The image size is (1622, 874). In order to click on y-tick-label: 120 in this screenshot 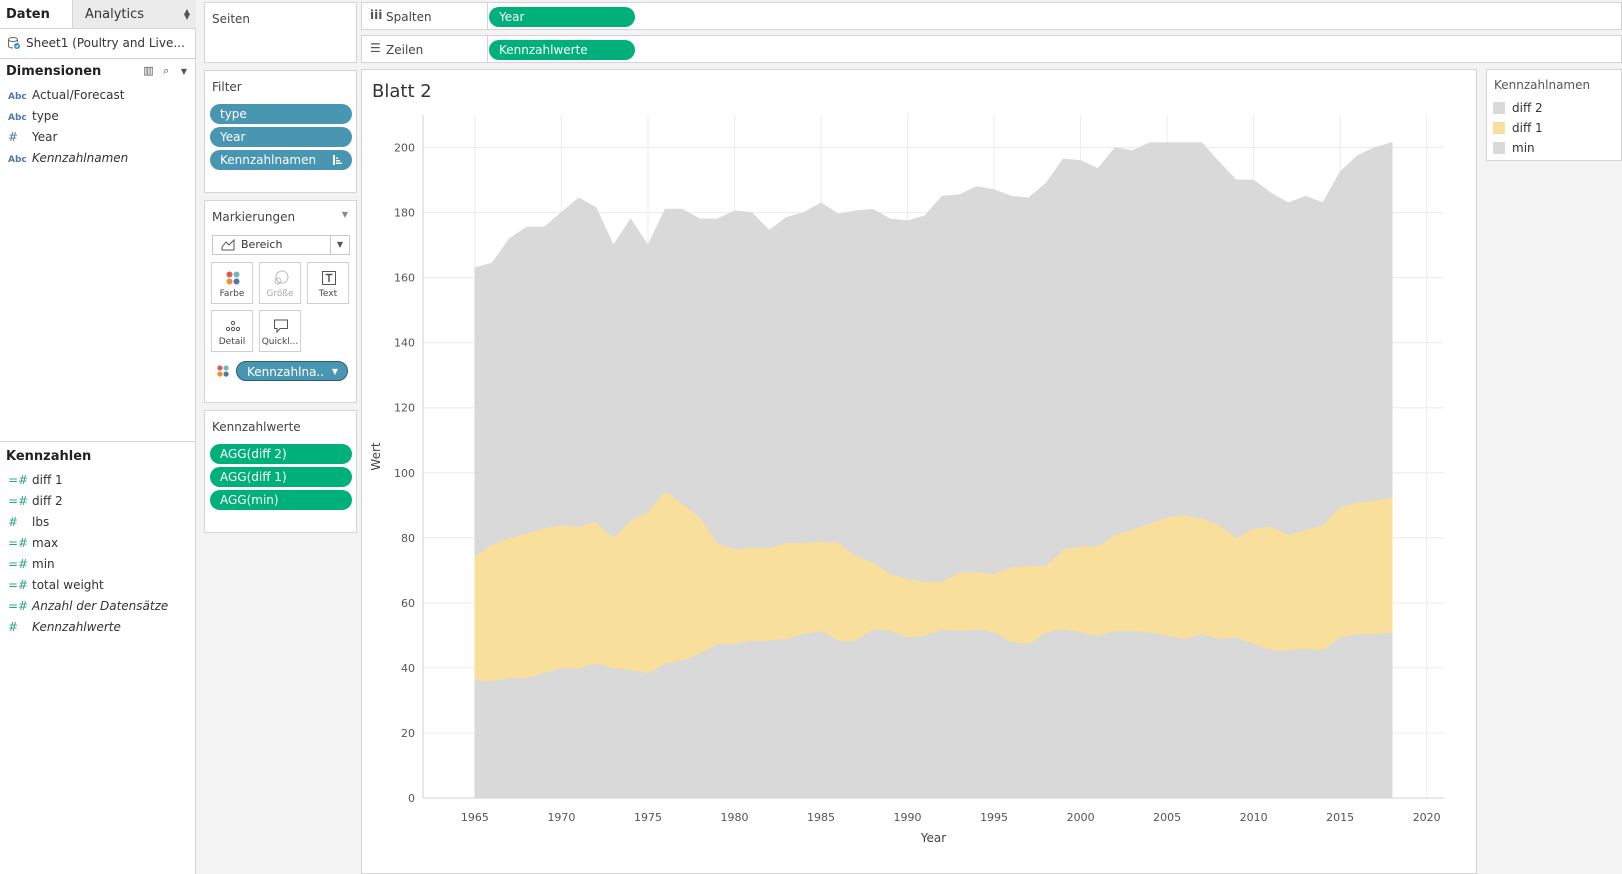, I will do `click(404, 408)`.